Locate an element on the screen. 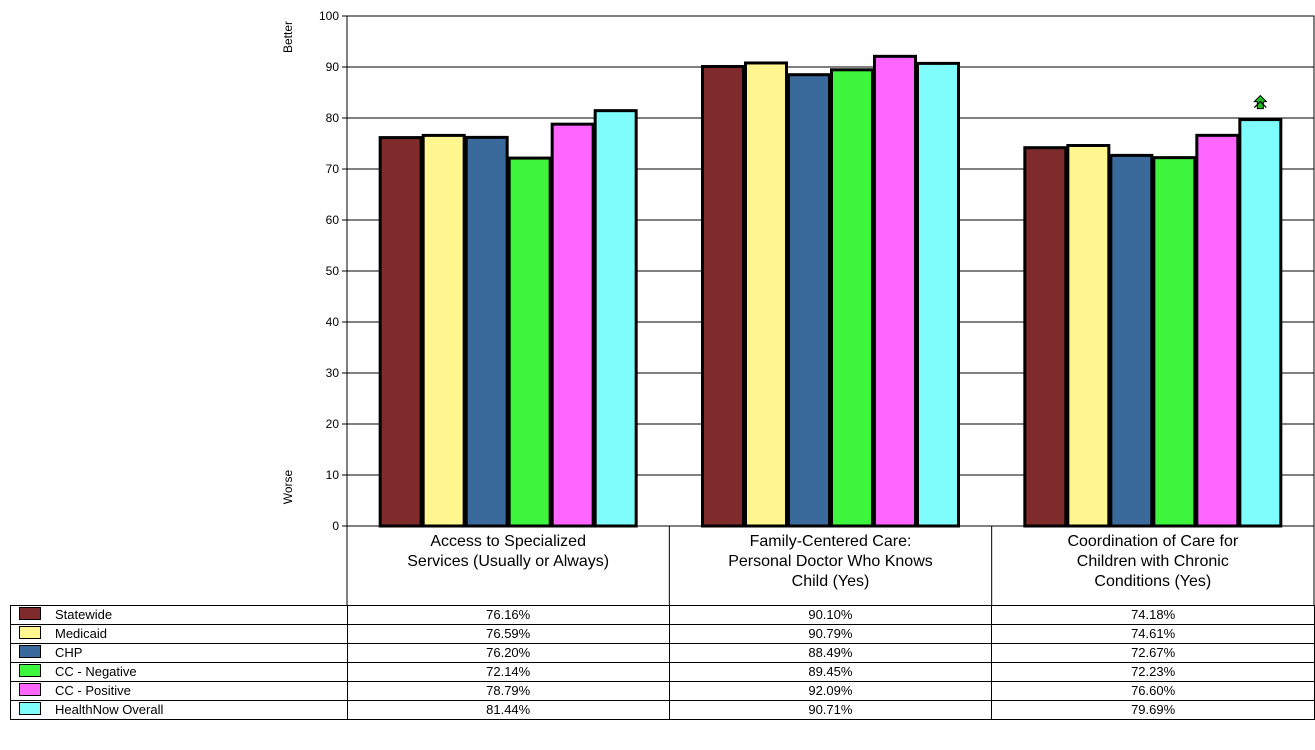 The width and height of the screenshot is (1315, 750). legend-label: Statewide is located at coordinates (84, 614).